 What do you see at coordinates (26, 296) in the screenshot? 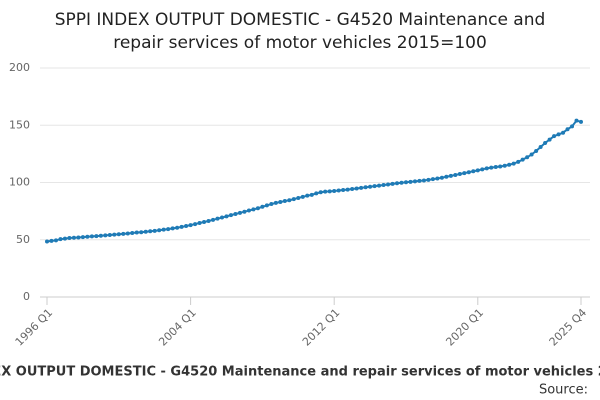
I see `y-tick-label: 0` at bounding box center [26, 296].